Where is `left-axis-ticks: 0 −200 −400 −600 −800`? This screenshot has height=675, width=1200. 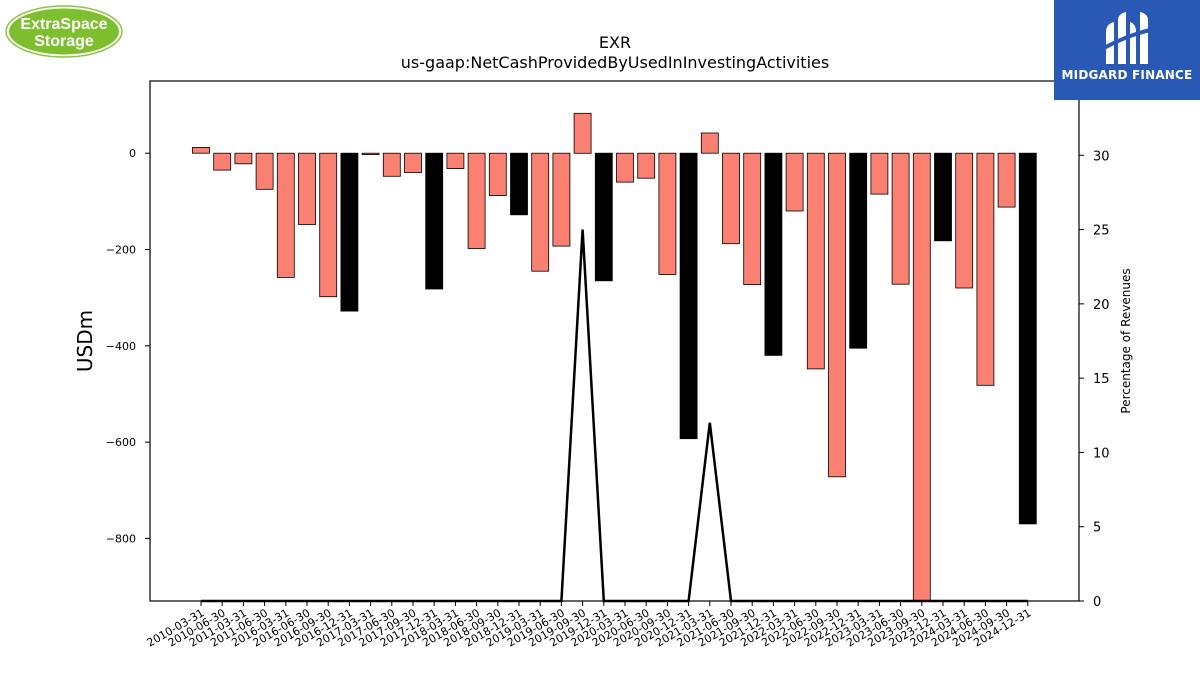 left-axis-ticks: 0 −200 −400 −600 −800 is located at coordinates (128, 346).